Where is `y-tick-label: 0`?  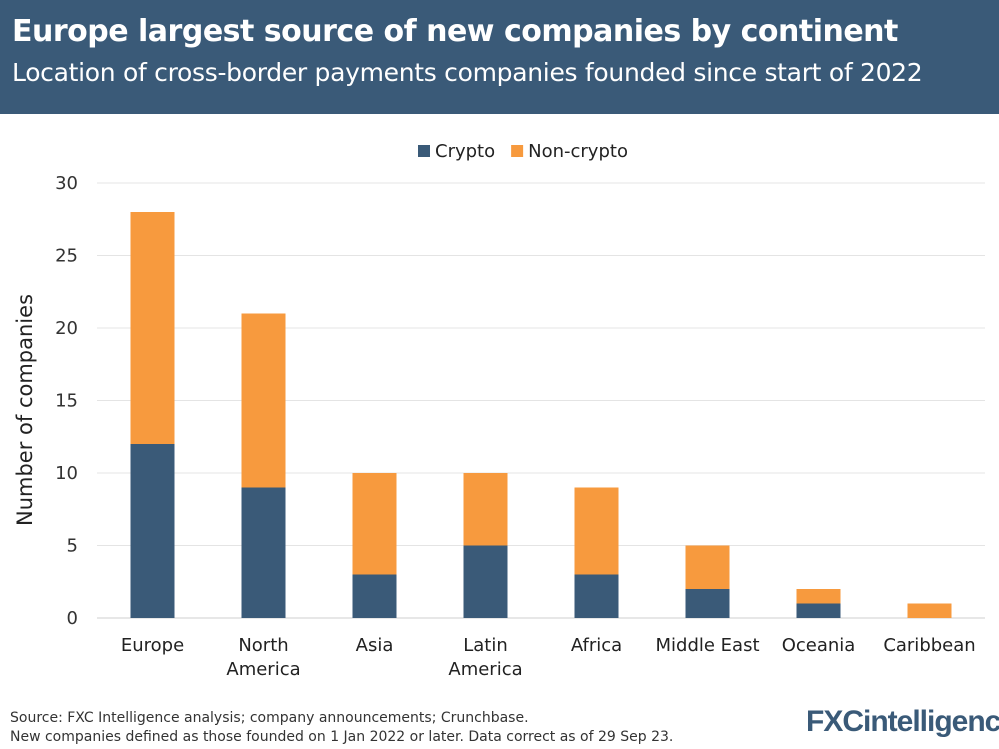 y-tick-label: 0 is located at coordinates (72, 618).